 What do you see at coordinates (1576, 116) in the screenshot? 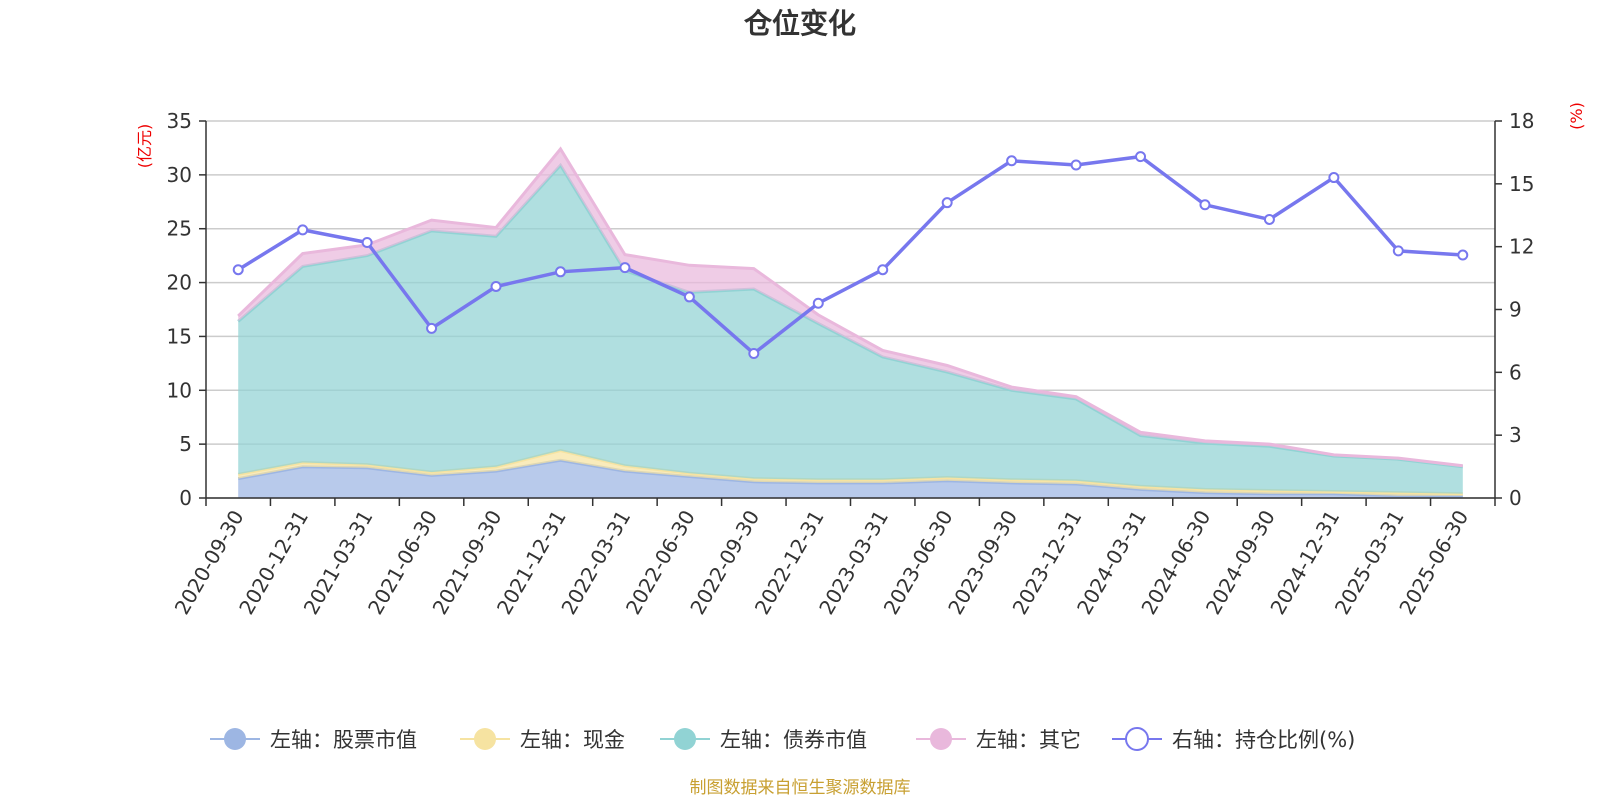
I see `right-axis-unit: (%)` at bounding box center [1576, 116].